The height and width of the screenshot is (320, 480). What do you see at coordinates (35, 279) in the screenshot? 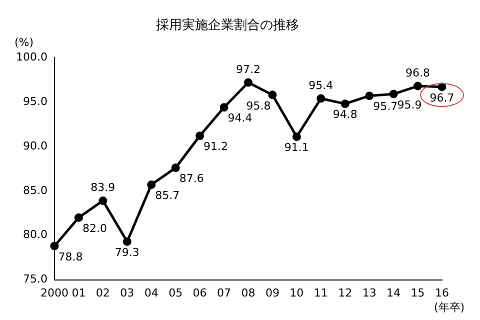
I see `y-tick-label: 75.0` at bounding box center [35, 279].